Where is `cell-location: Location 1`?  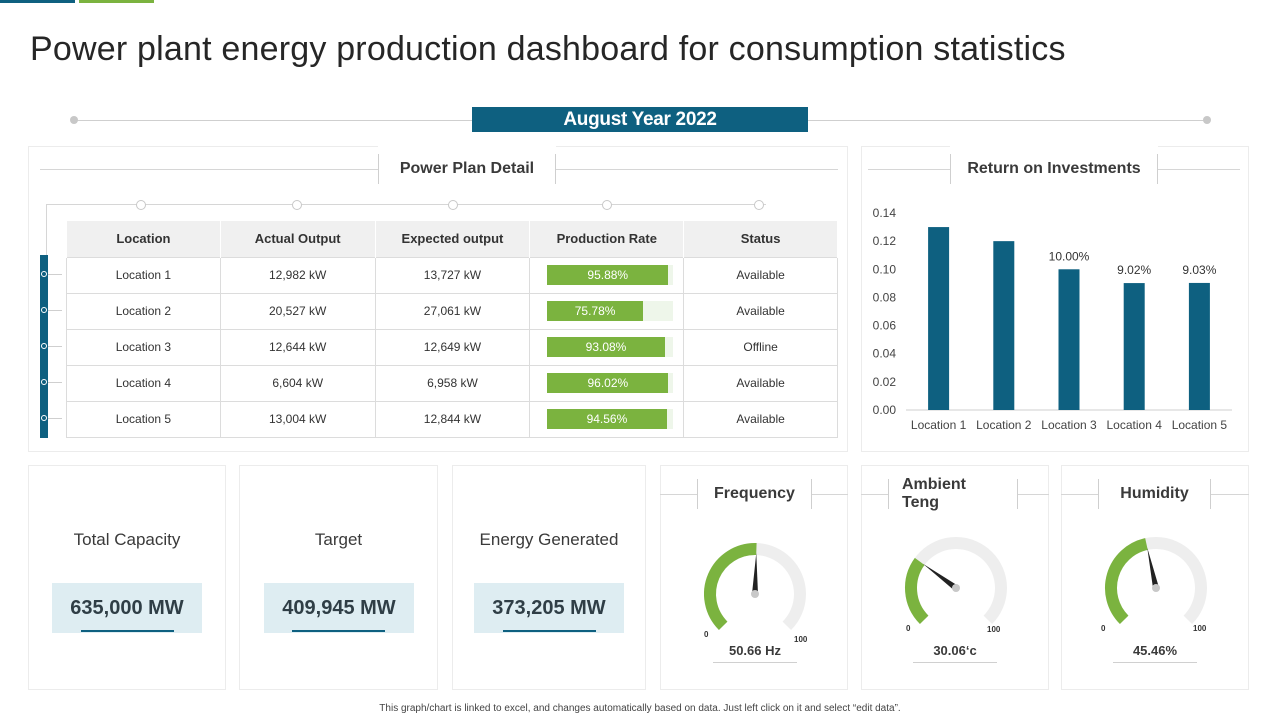
cell-location: Location 1 is located at coordinates (143, 275).